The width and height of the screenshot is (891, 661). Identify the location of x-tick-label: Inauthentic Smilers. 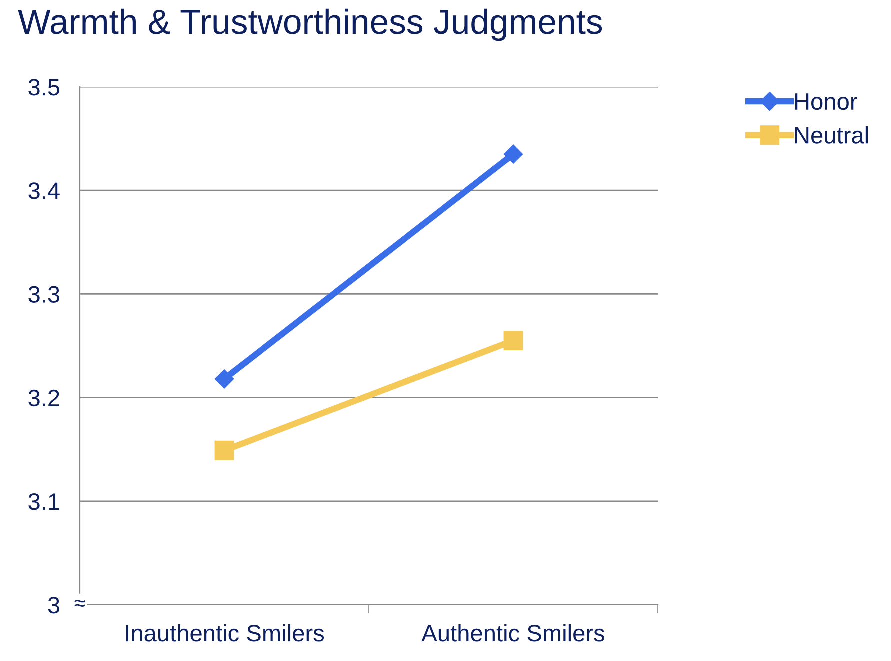
(225, 633).